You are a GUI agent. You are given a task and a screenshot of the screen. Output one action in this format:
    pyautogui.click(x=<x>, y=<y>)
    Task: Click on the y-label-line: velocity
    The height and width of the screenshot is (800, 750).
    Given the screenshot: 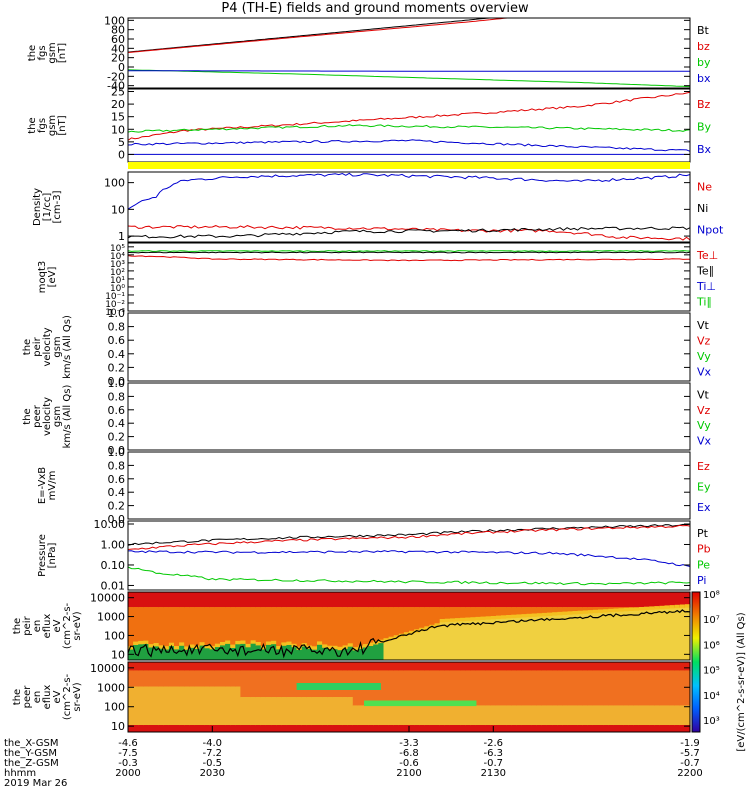 What is the action you would take?
    pyautogui.click(x=47, y=416)
    